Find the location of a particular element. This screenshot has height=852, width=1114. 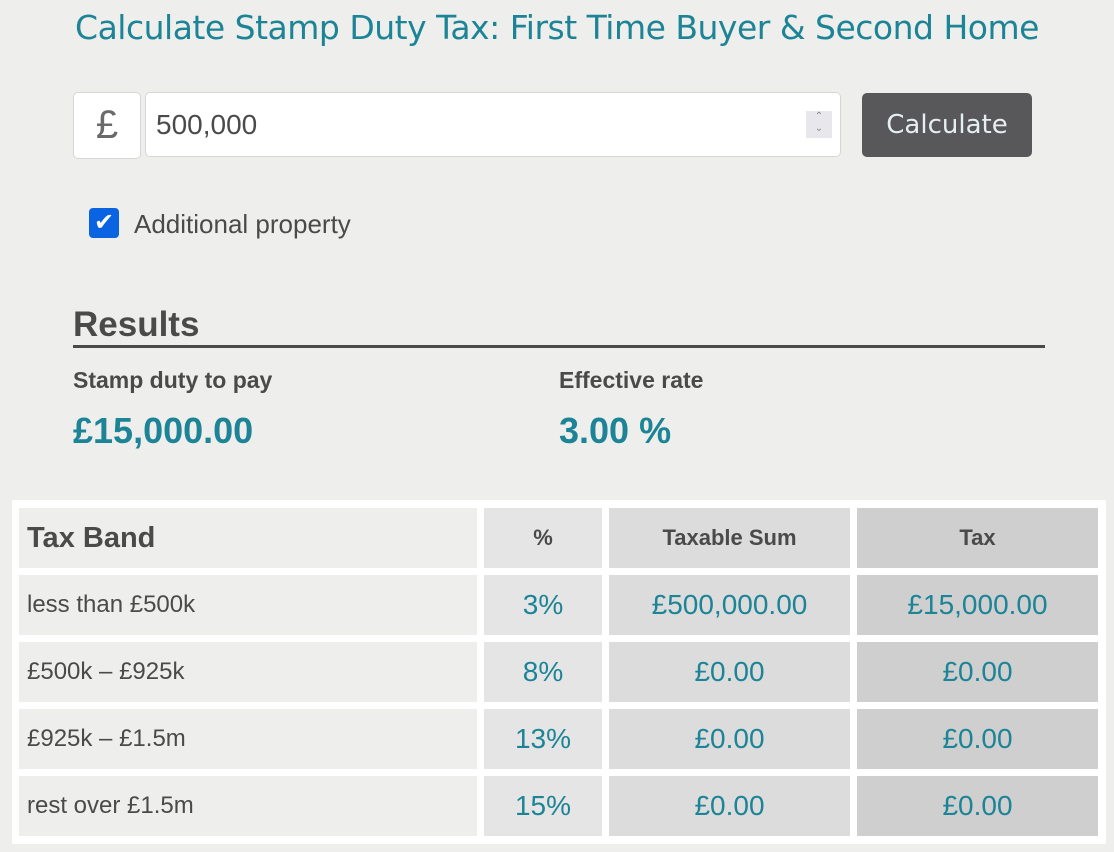

additional-property-checkbox: ✔ is located at coordinates (104, 223).